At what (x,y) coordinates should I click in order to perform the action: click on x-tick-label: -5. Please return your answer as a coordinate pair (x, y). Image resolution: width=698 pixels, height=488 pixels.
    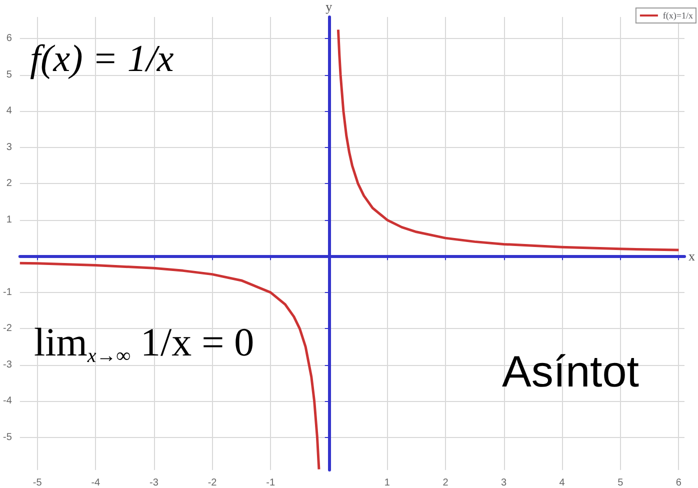
    Looking at the image, I should click on (37, 483).